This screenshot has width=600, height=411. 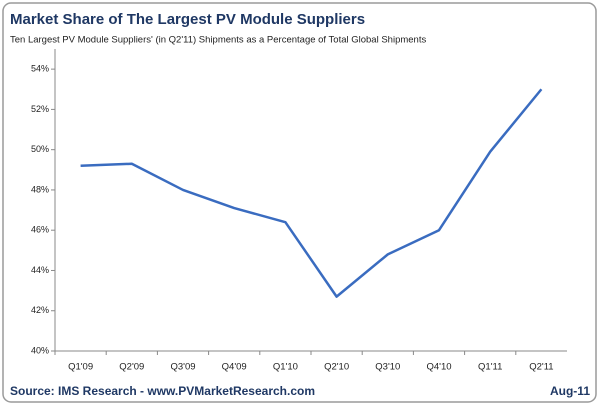 I want to click on x-tick-label: Q4'10, so click(x=438, y=367).